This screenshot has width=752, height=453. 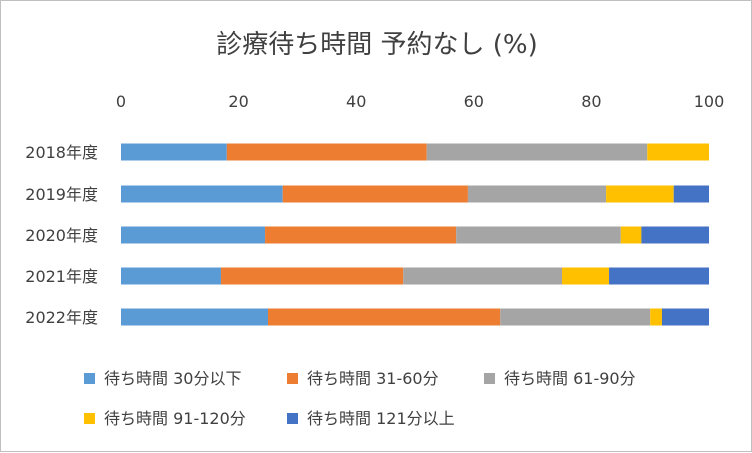 I want to click on x-tick-label: 80, so click(x=591, y=101).